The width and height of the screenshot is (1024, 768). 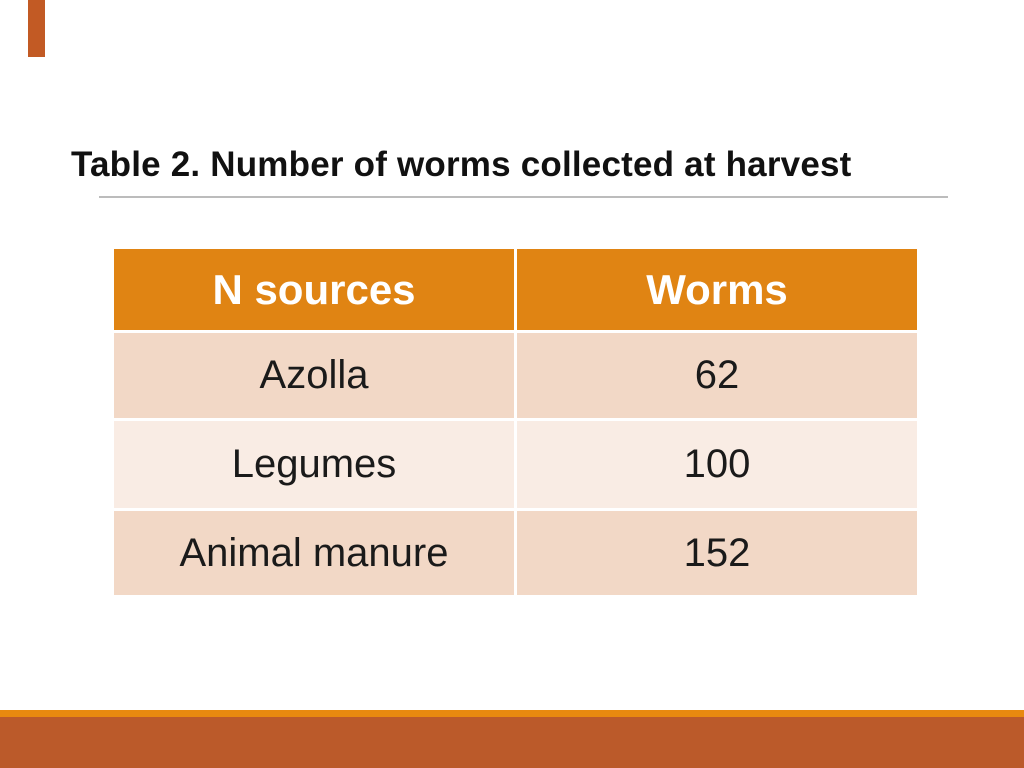 What do you see at coordinates (314, 375) in the screenshot?
I see `cell-row1-source: Azolla` at bounding box center [314, 375].